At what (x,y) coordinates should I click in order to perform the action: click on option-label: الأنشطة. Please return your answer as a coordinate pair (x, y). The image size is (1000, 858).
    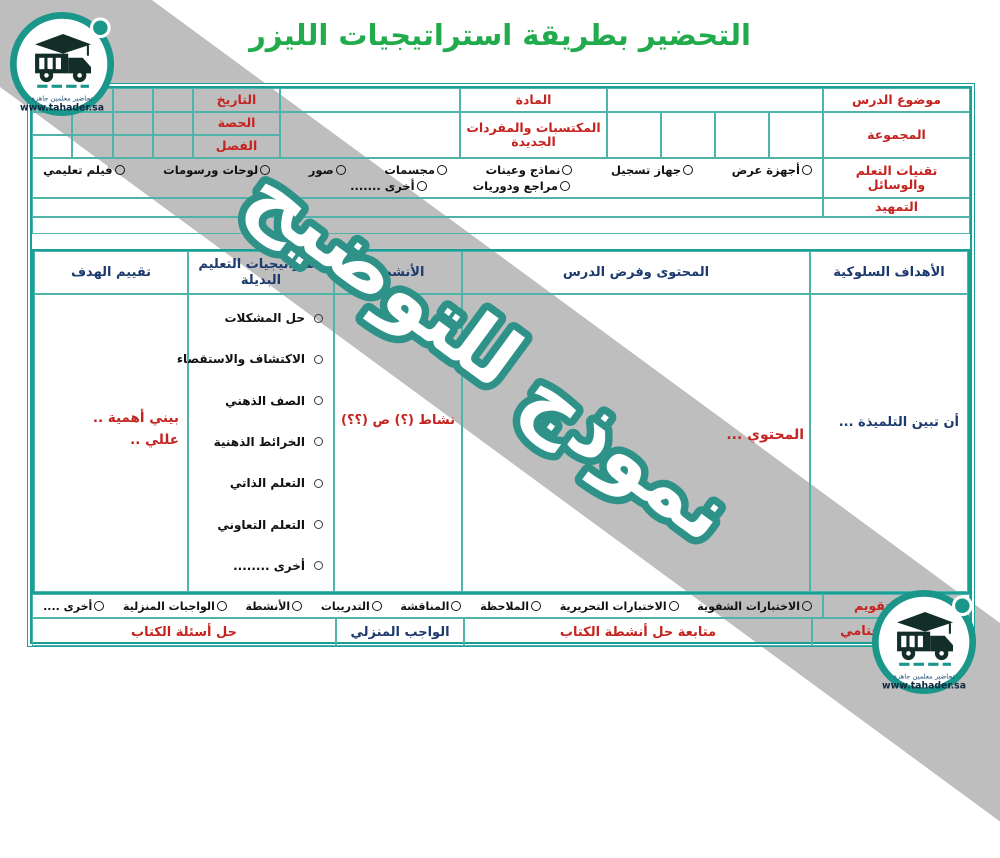
    Looking at the image, I should click on (268, 606).